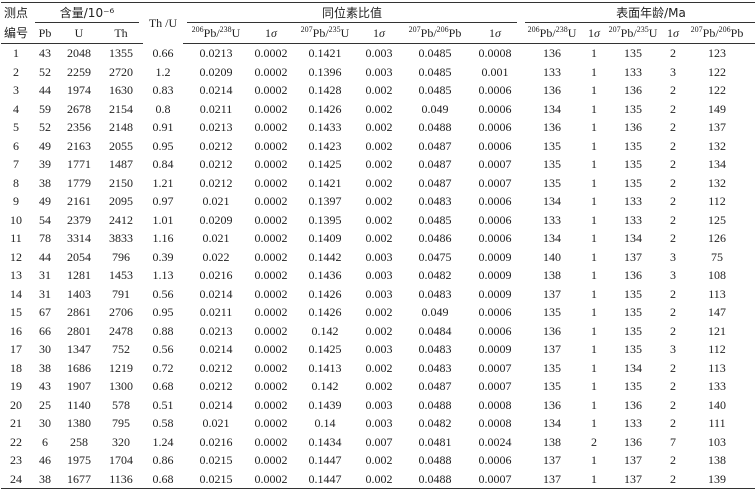  Describe the element at coordinates (45, 386) in the screenshot. I see `cell-pb: 43` at that location.